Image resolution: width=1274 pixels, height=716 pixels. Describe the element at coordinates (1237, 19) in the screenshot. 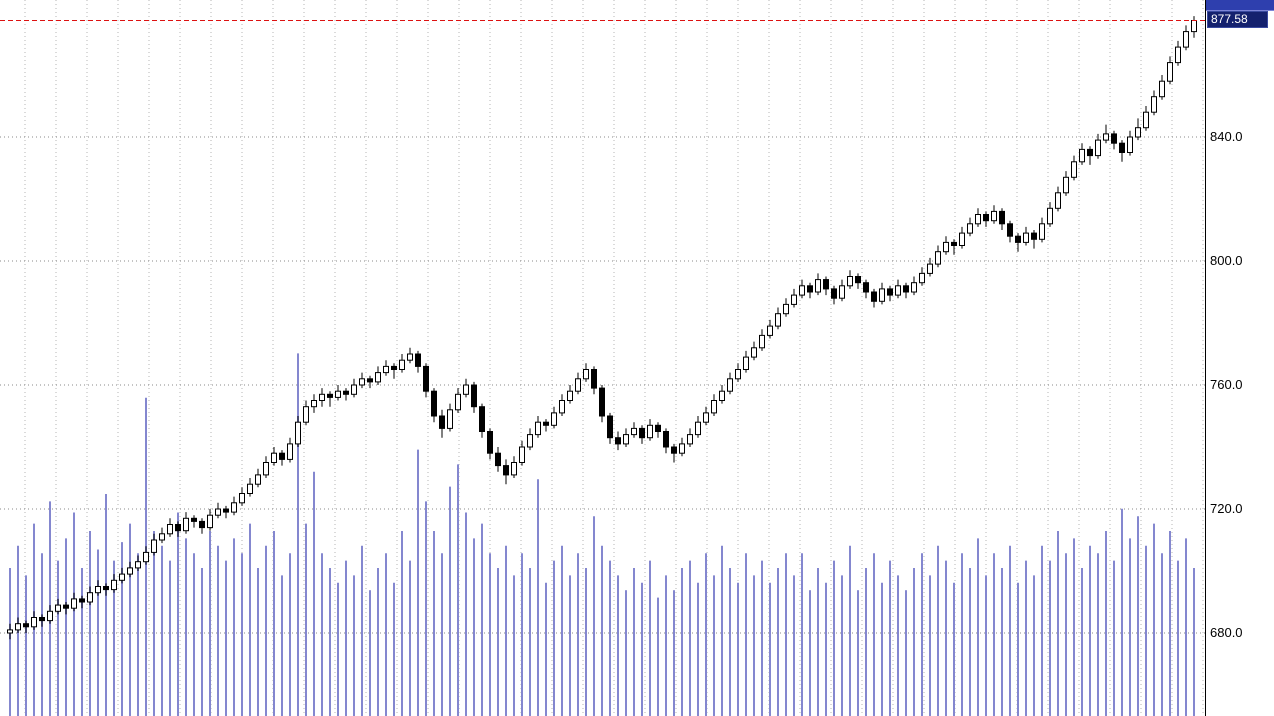

I see `last-price-label: 877.58` at that location.